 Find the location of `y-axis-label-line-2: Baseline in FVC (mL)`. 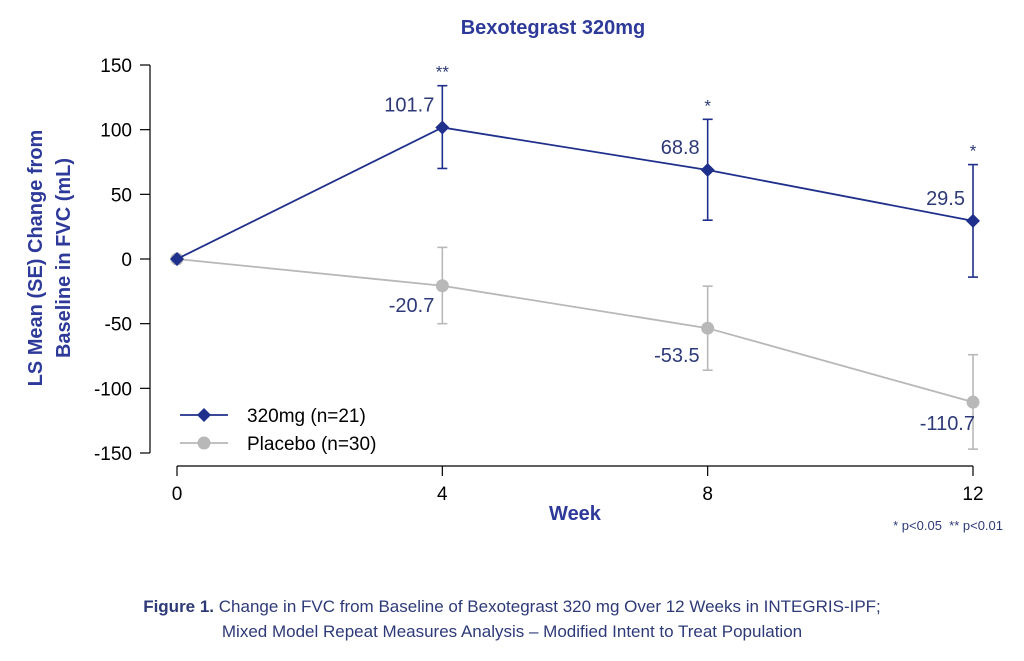

y-axis-label-line-2: Baseline in FVC (mL) is located at coordinates (64, 258).